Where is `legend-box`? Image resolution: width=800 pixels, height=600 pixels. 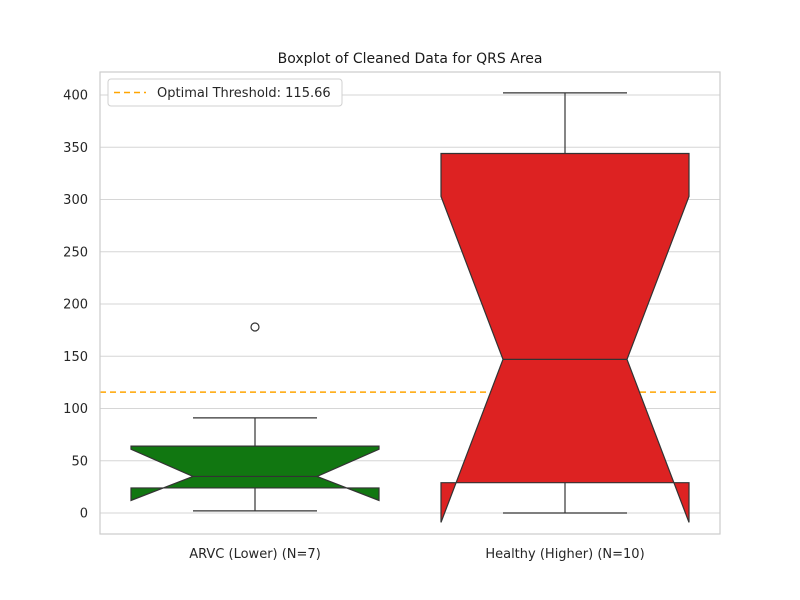
legend-box is located at coordinates (225, 92).